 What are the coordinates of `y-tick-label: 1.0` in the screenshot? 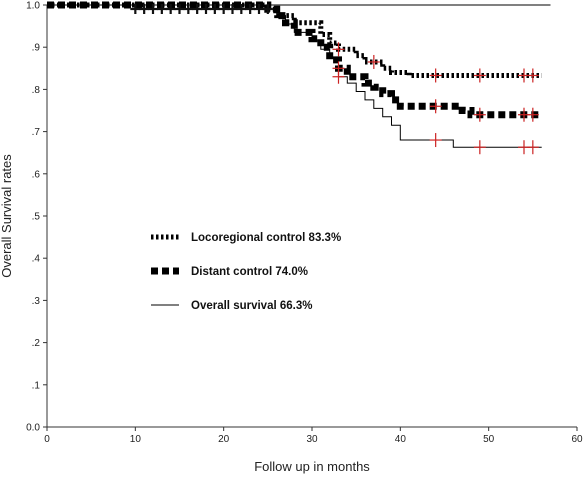 It's located at (33, 6).